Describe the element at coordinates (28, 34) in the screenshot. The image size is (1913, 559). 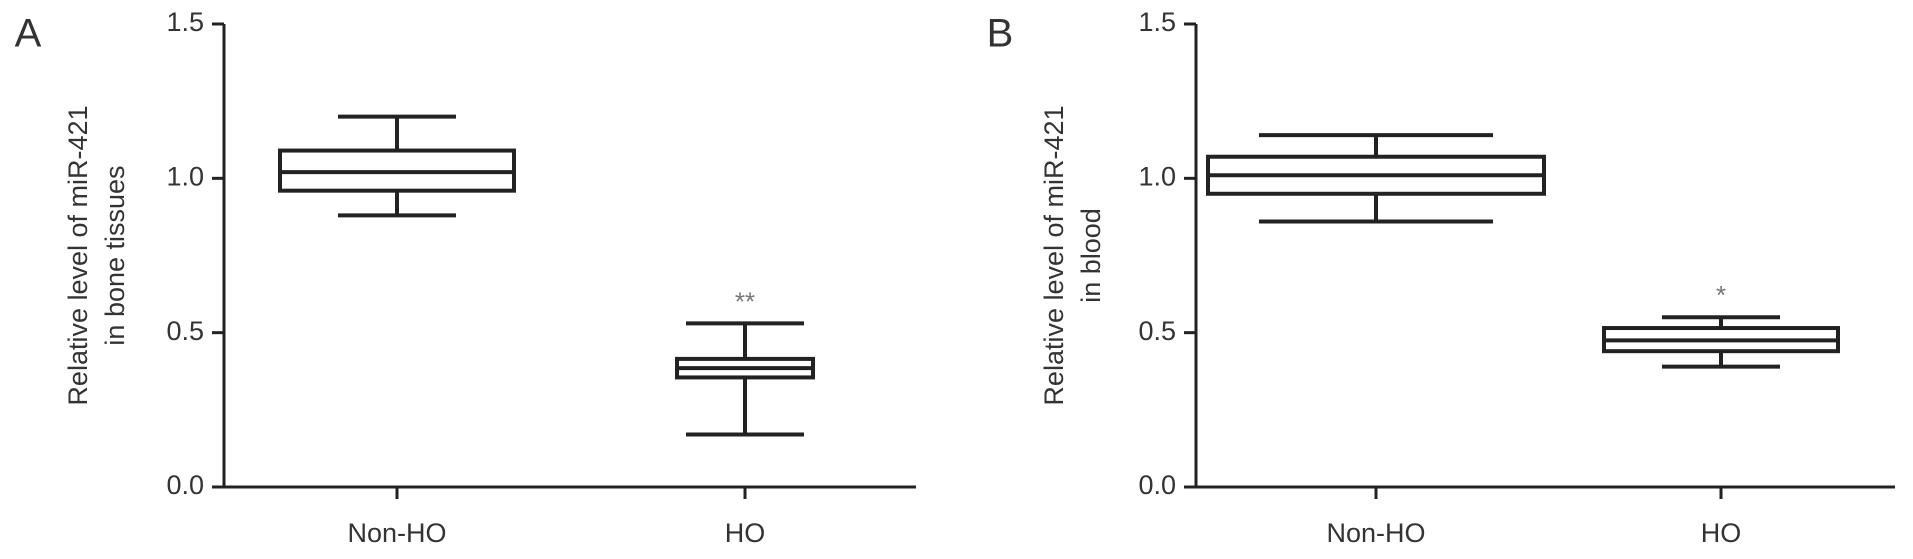
I see `panel-label: A` at that location.